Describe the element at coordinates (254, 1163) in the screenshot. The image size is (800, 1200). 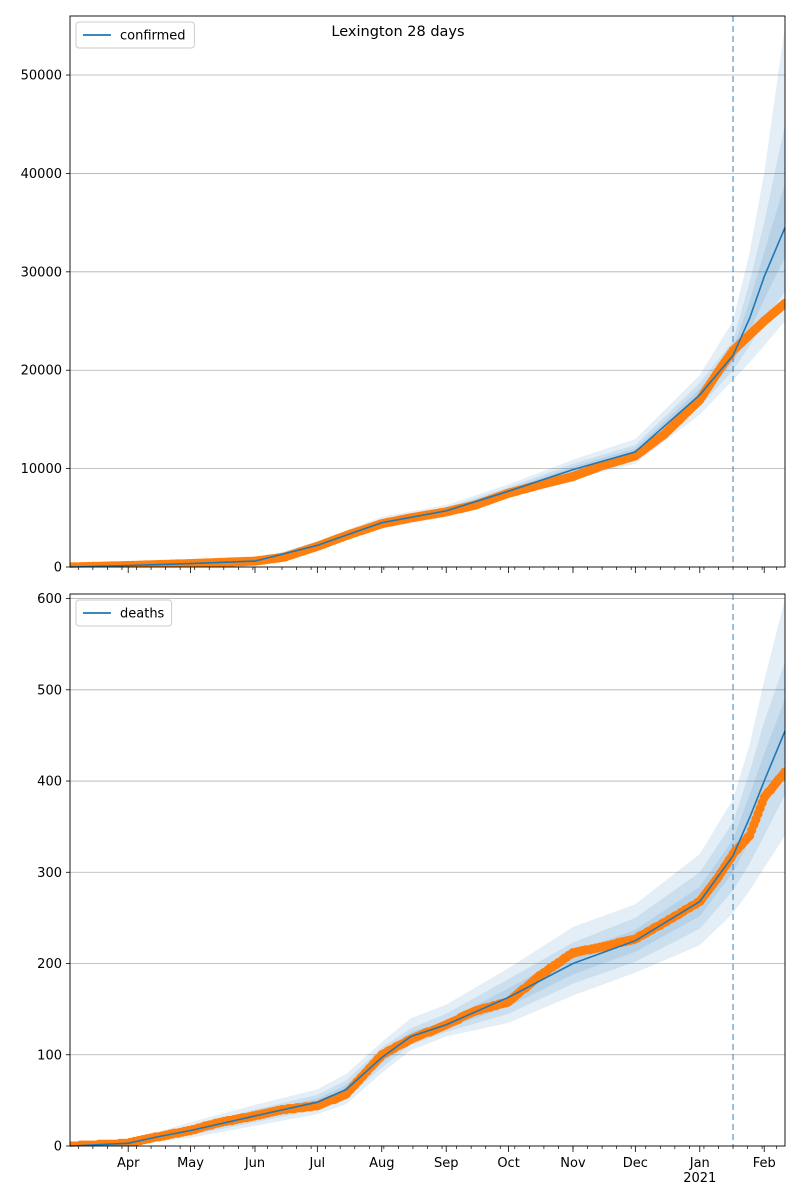
I see `x-tick-label: Jun` at that location.